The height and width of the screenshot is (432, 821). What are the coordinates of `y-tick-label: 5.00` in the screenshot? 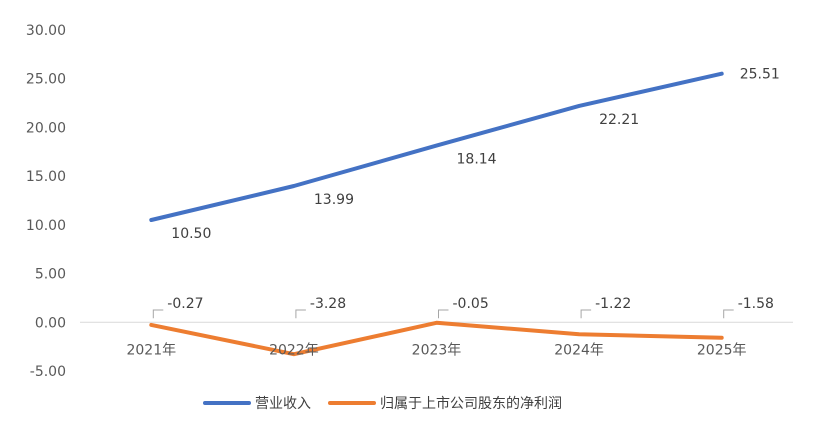 It's located at (50, 275).